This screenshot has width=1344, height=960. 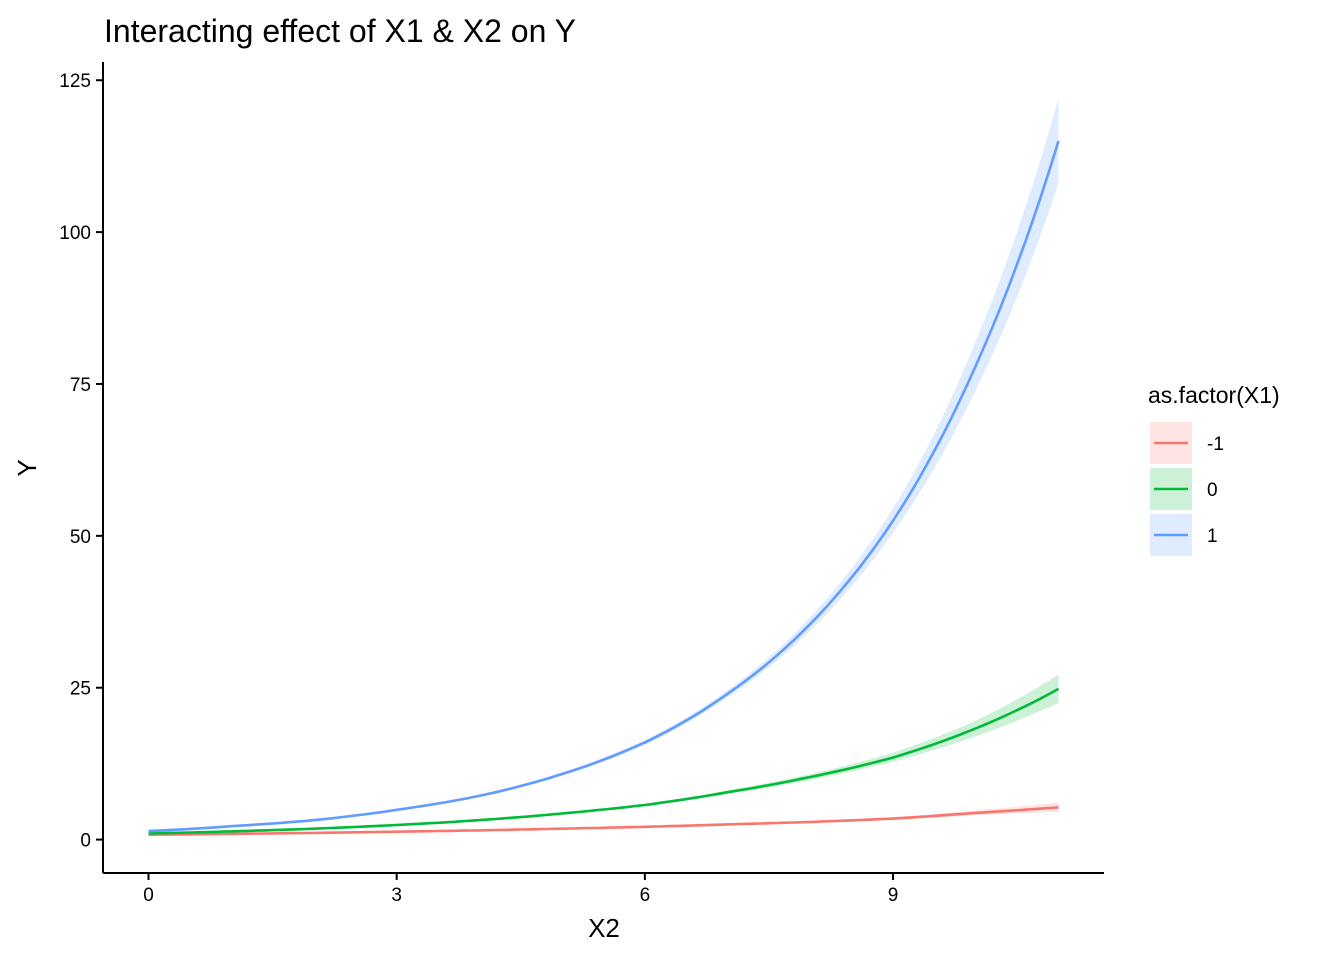 What do you see at coordinates (1212, 536) in the screenshot?
I see `legend-label: 1` at bounding box center [1212, 536].